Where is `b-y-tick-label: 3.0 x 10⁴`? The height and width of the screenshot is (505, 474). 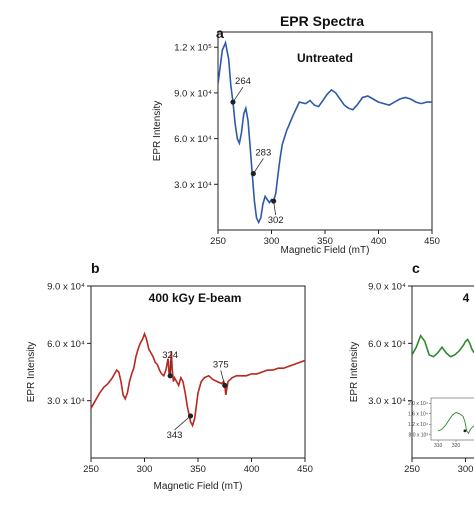 b-y-tick-label: 3.0 x 10⁴ is located at coordinates (66, 401).